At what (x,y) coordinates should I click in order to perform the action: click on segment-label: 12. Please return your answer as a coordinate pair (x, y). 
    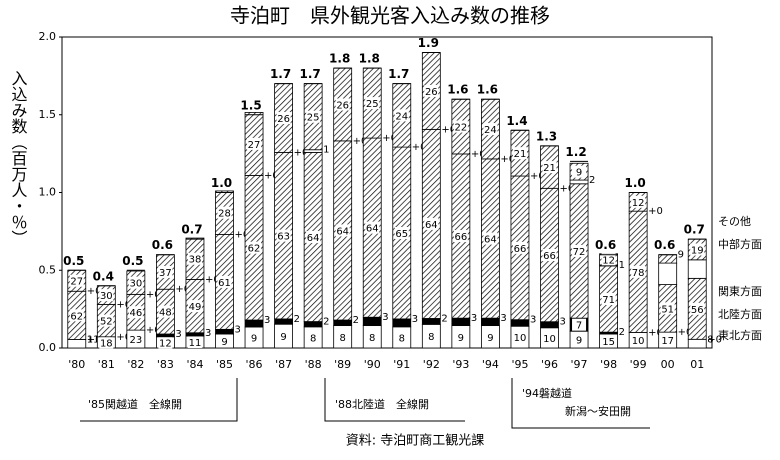
    Looking at the image, I should click on (638, 203).